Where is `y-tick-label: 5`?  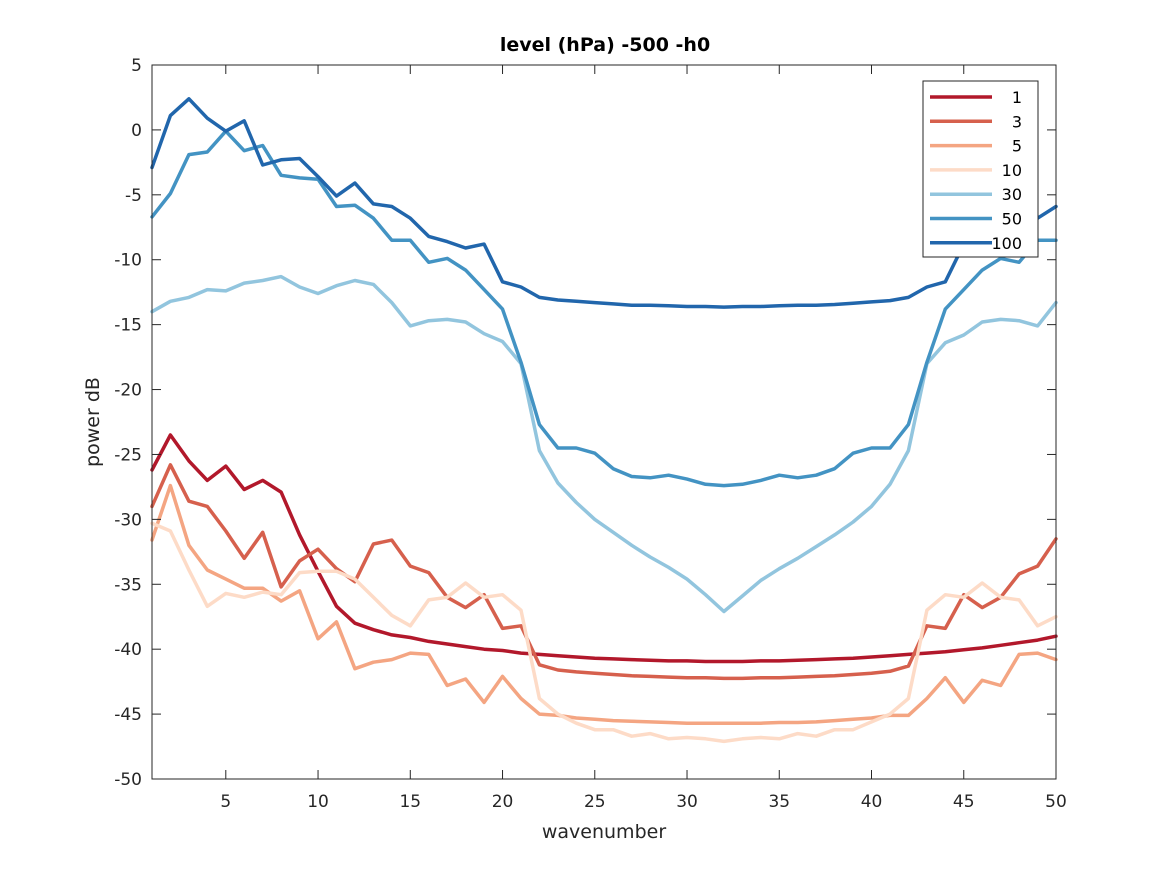
y-tick-label: 5 is located at coordinates (136, 66).